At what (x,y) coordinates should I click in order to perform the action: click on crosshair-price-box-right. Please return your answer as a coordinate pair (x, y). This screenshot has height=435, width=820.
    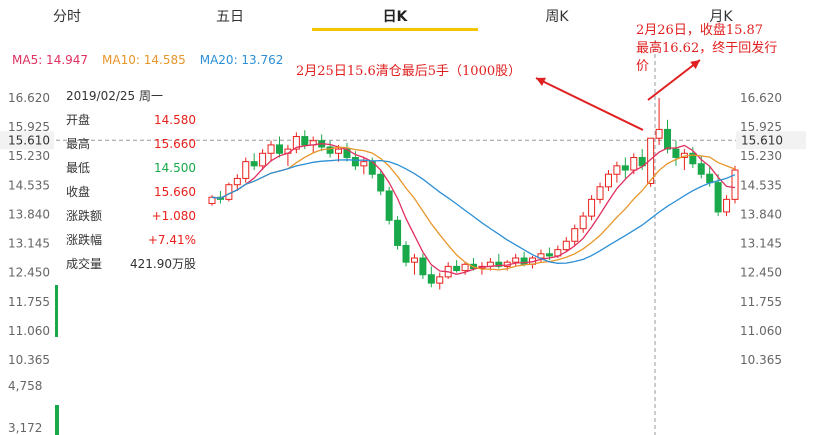
    Looking at the image, I should click on (771, 140).